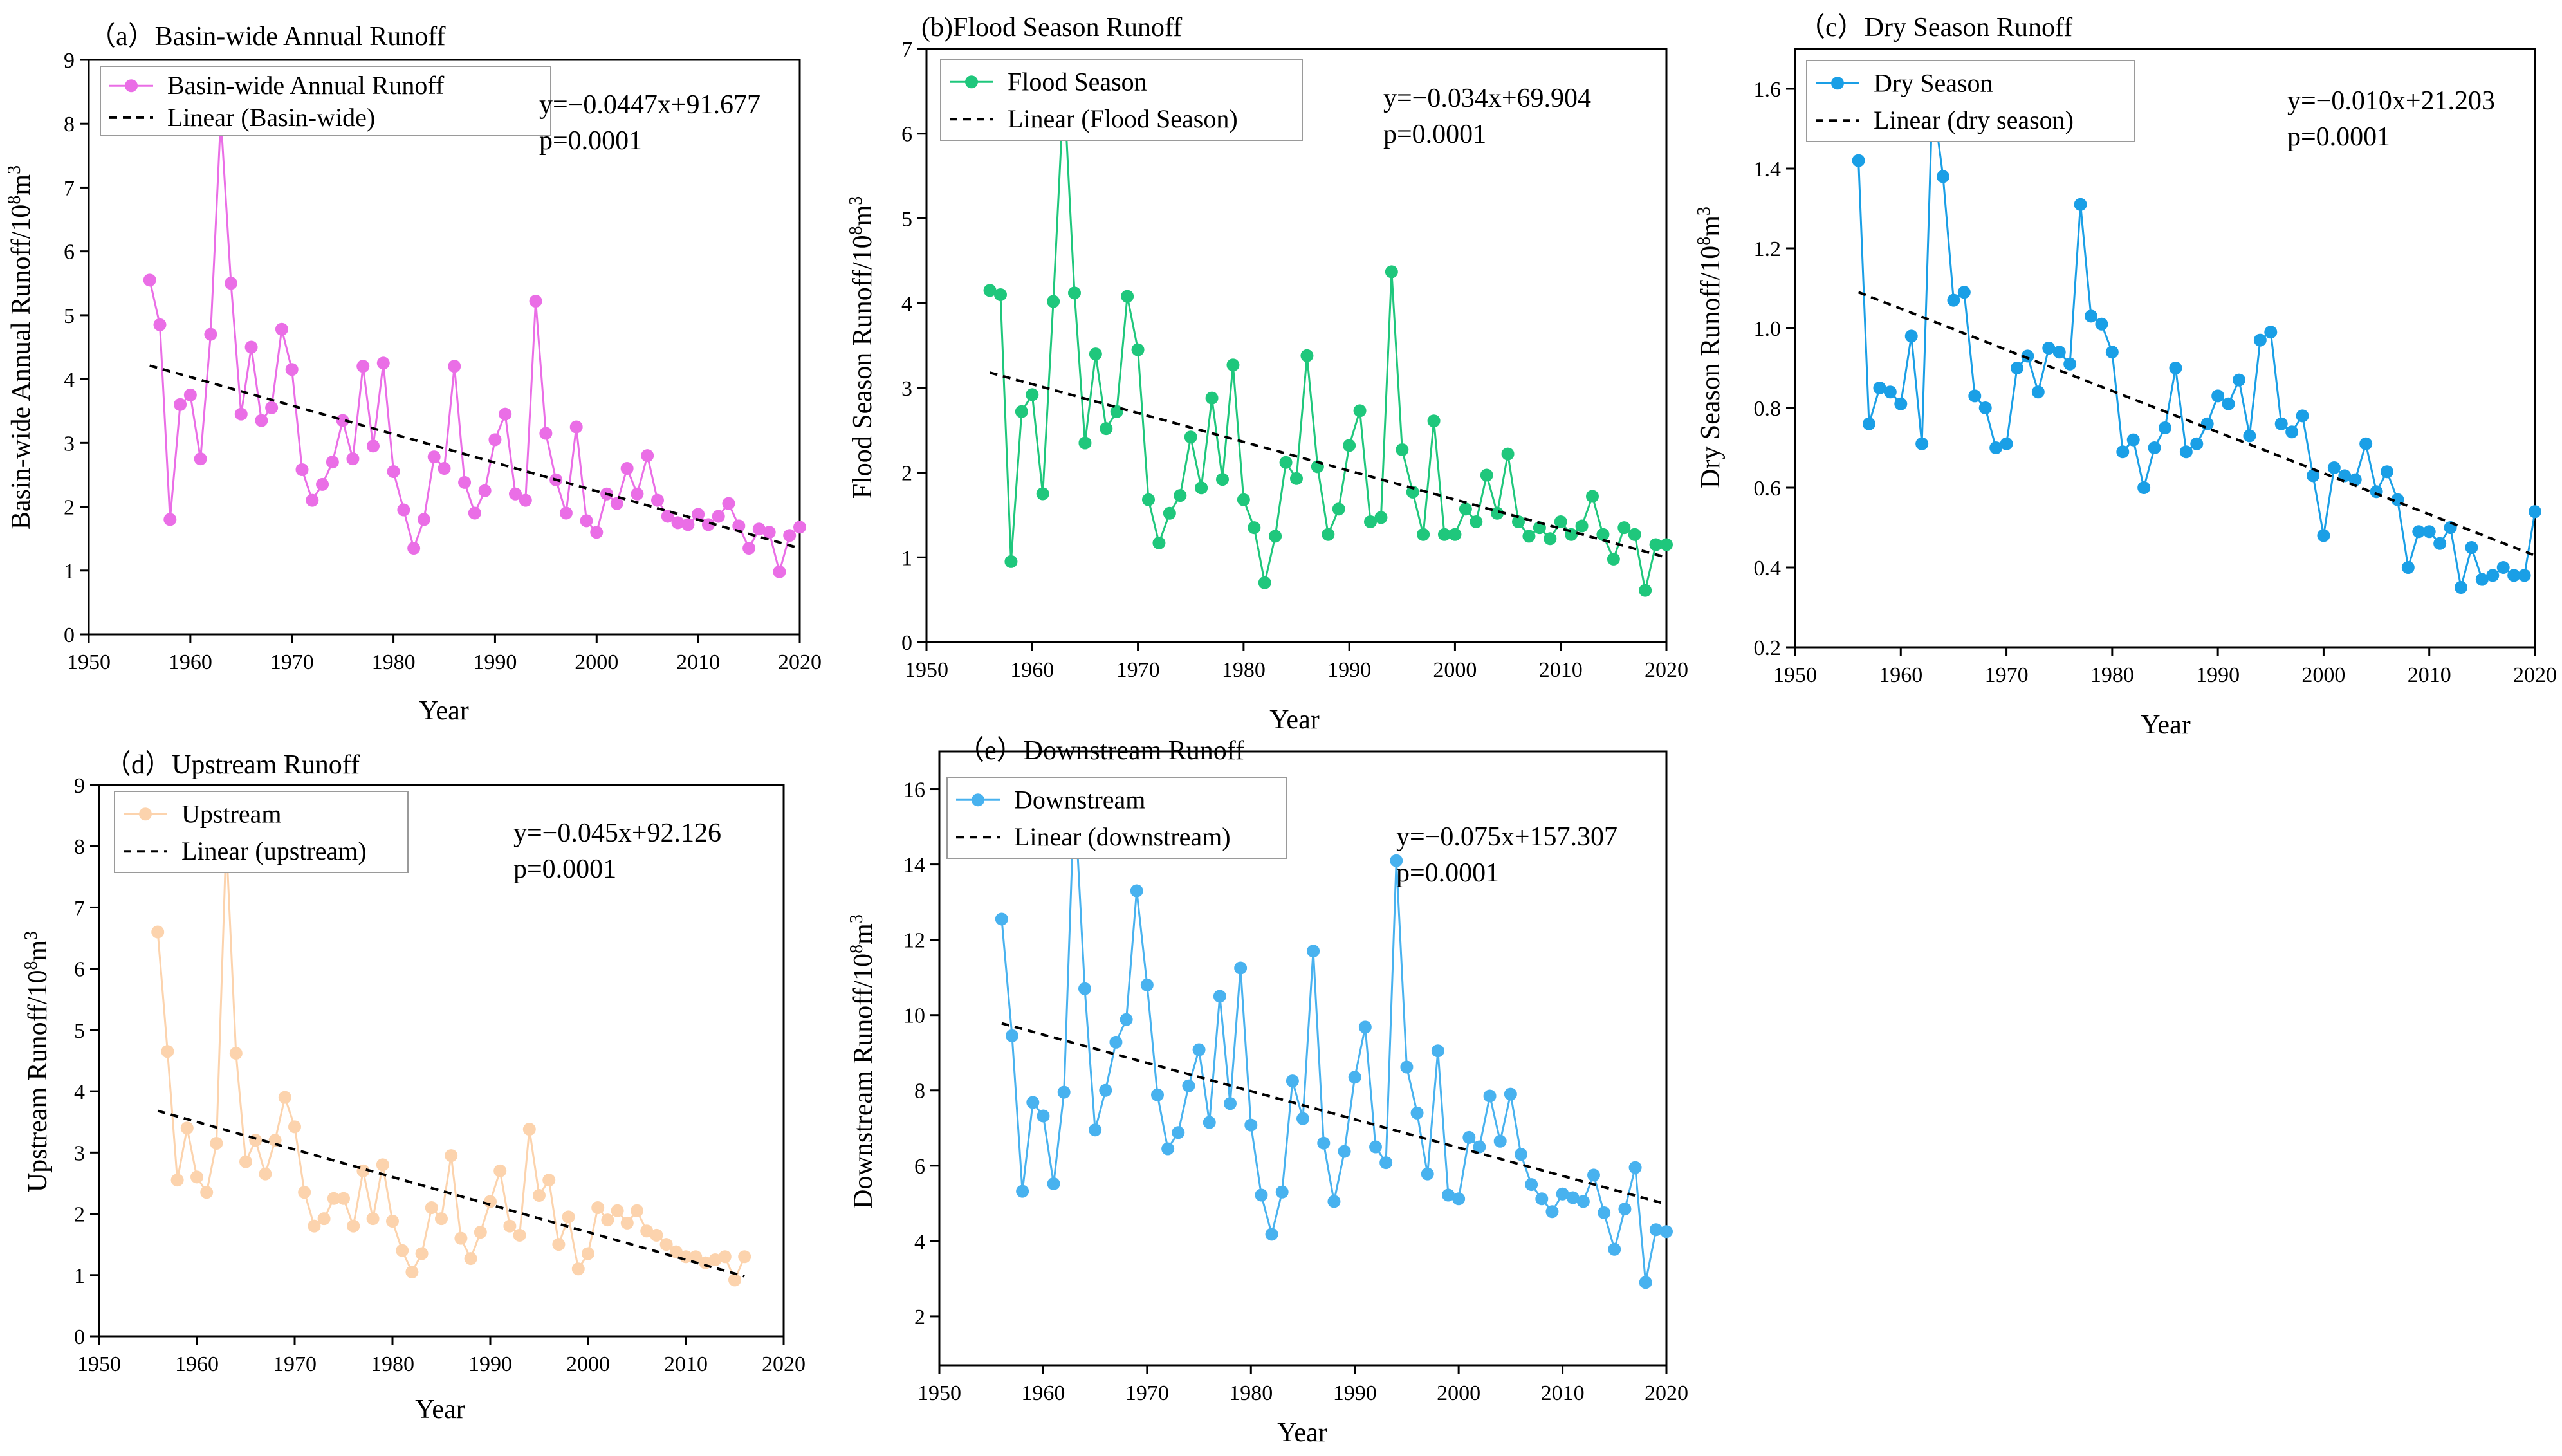 The width and height of the screenshot is (2562, 1456). I want to click on regression-equation: y=−0.010x+21.203, so click(2391, 101).